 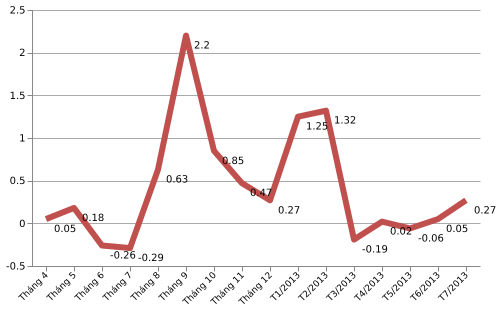 I want to click on y-tick-label: 2.5, so click(x=18, y=11).